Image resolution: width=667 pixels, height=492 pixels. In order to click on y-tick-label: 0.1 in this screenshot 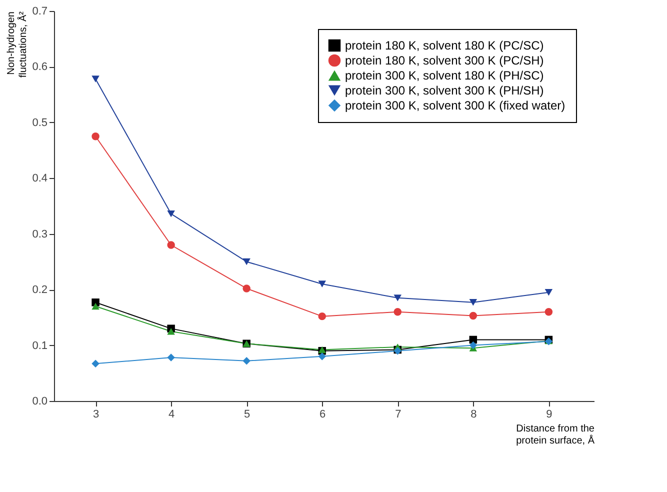, I will do `click(40, 346)`.